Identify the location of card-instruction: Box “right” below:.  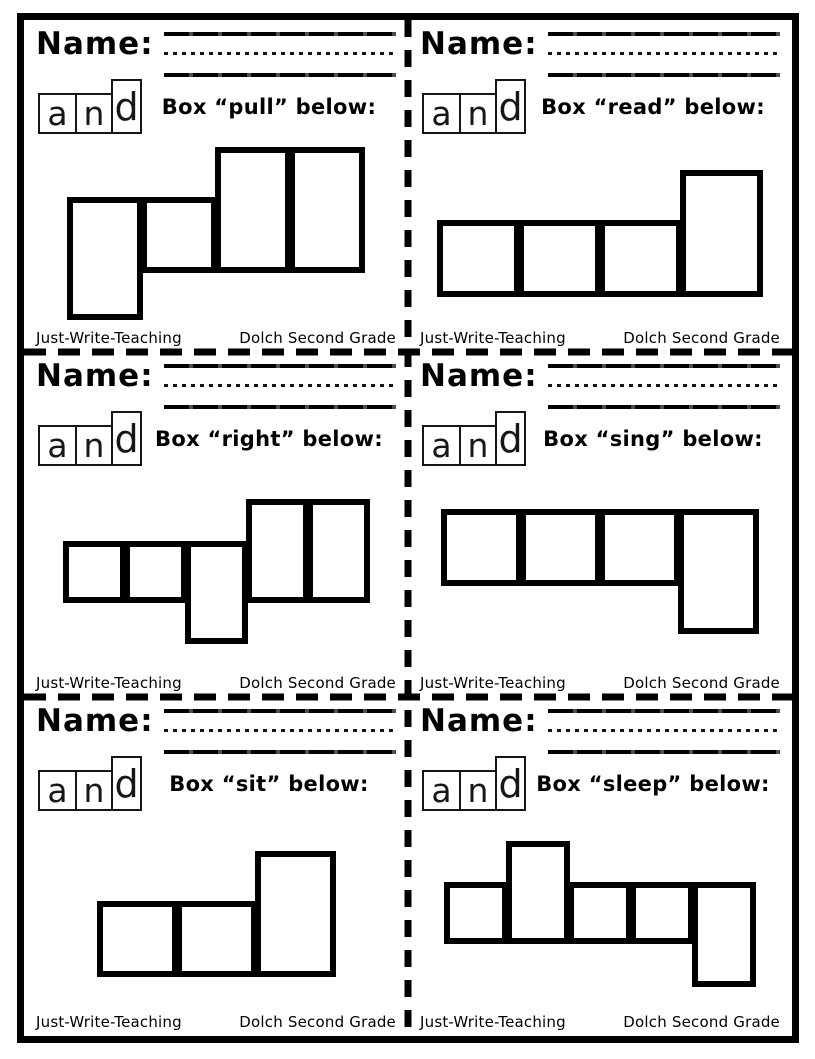
(269, 439).